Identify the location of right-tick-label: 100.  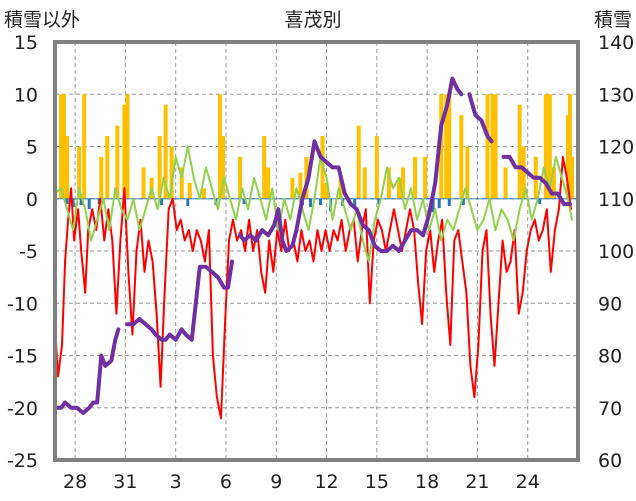
(616, 252).